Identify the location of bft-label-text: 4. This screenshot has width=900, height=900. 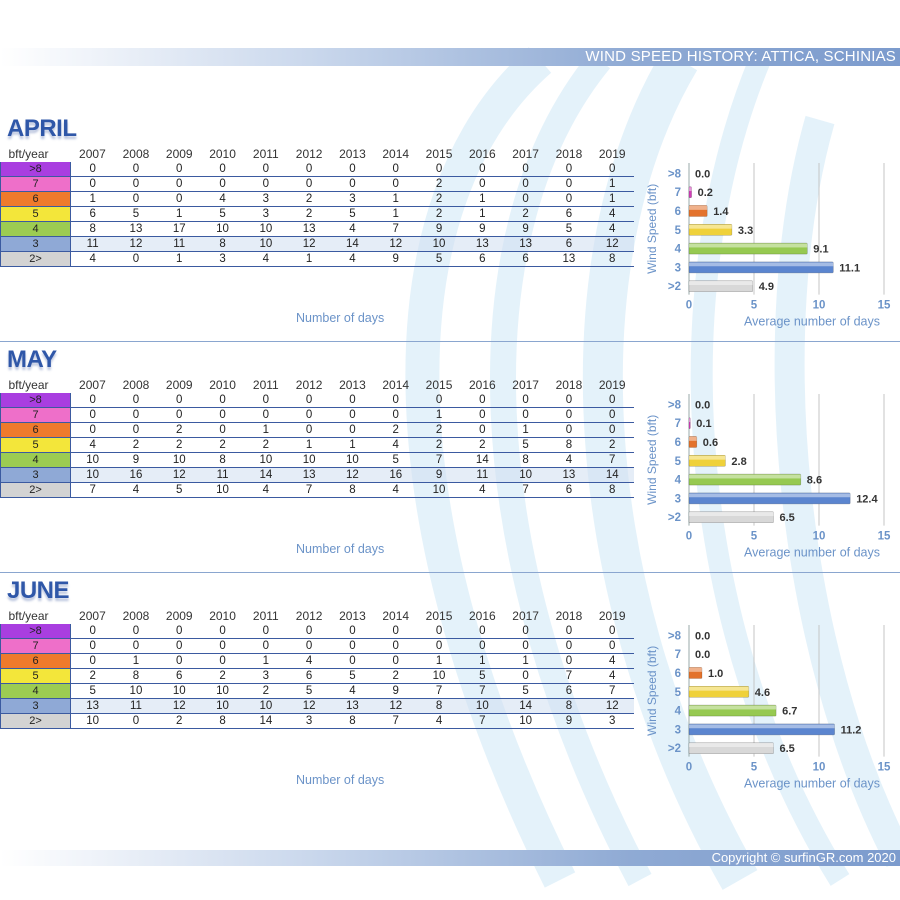
(35, 229).